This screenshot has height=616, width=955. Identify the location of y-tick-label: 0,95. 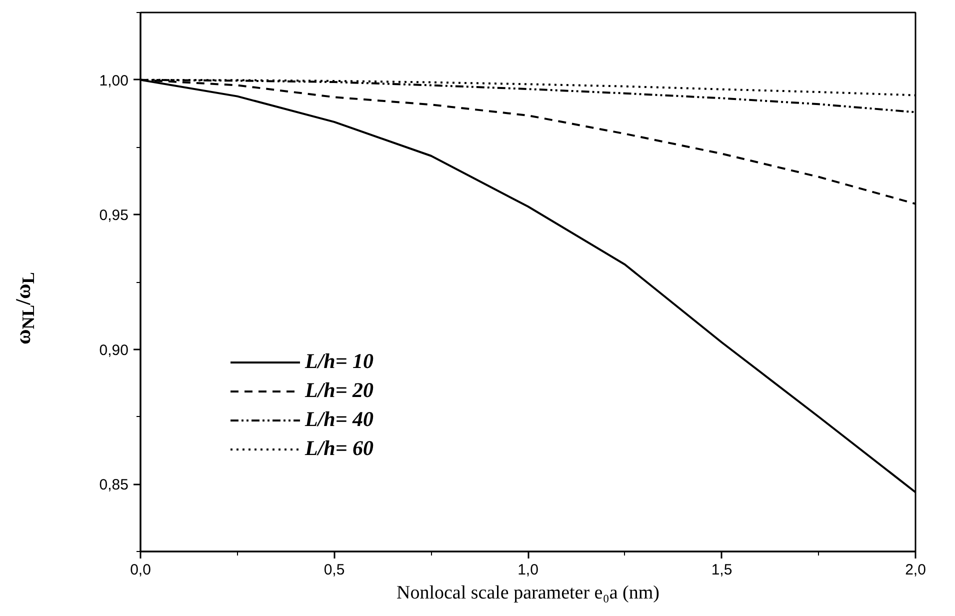
(114, 215).